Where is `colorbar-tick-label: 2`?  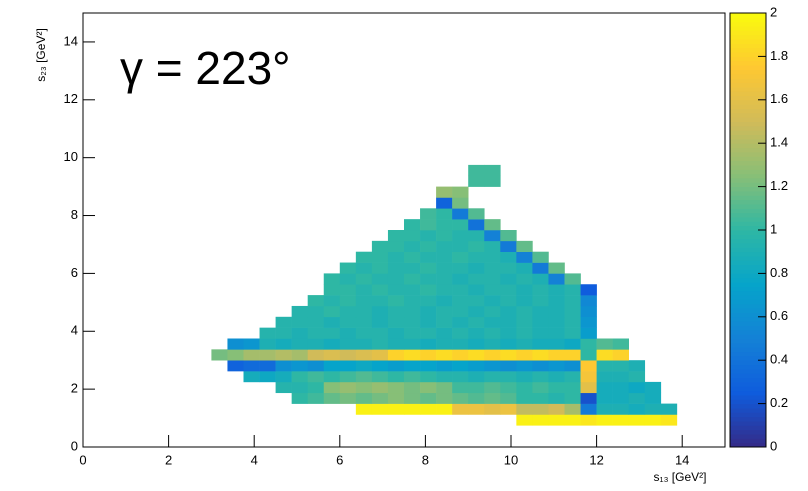
colorbar-tick-label: 2 is located at coordinates (773, 11).